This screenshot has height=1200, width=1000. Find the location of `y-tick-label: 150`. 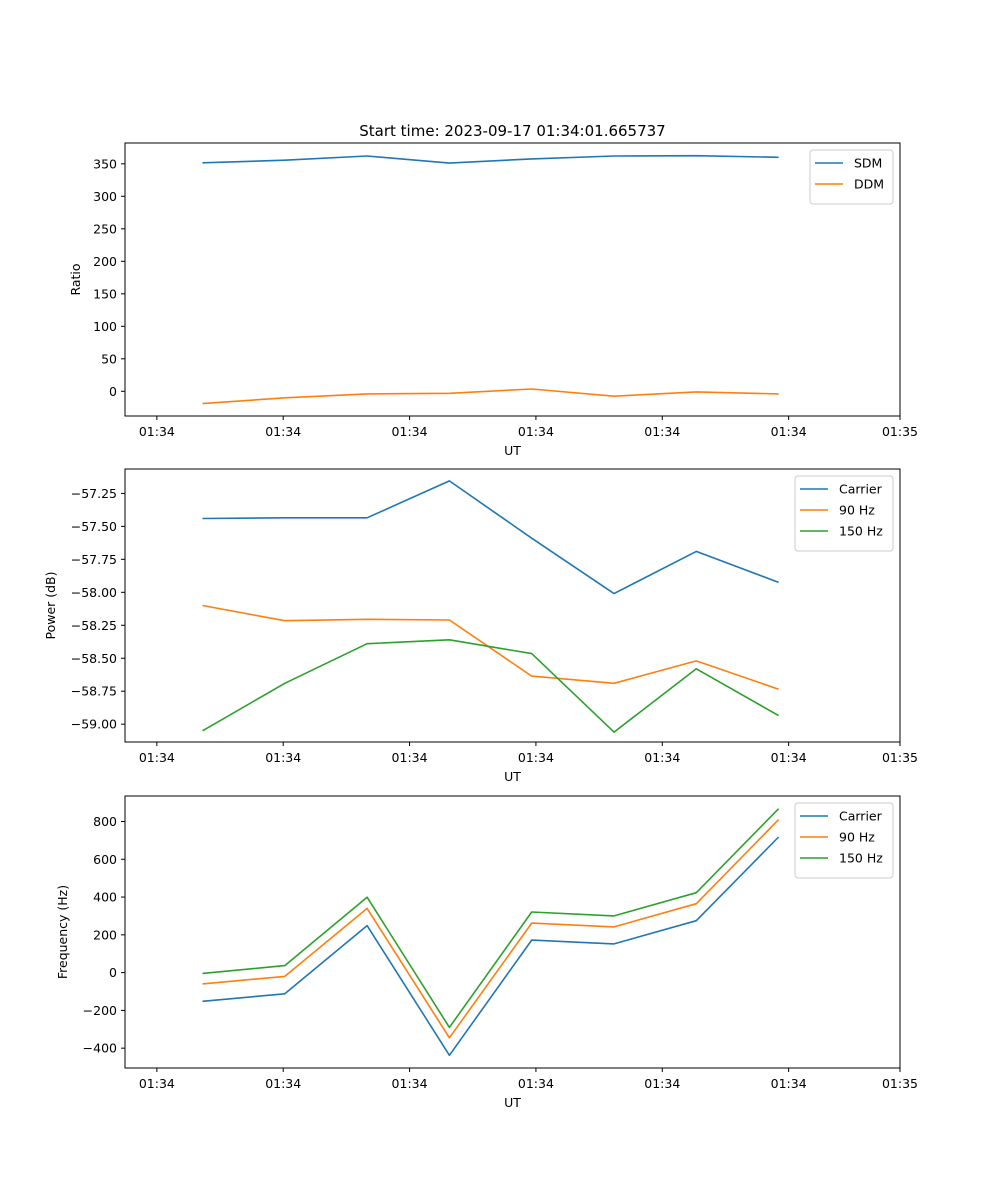

y-tick-label: 150 is located at coordinates (105, 293).